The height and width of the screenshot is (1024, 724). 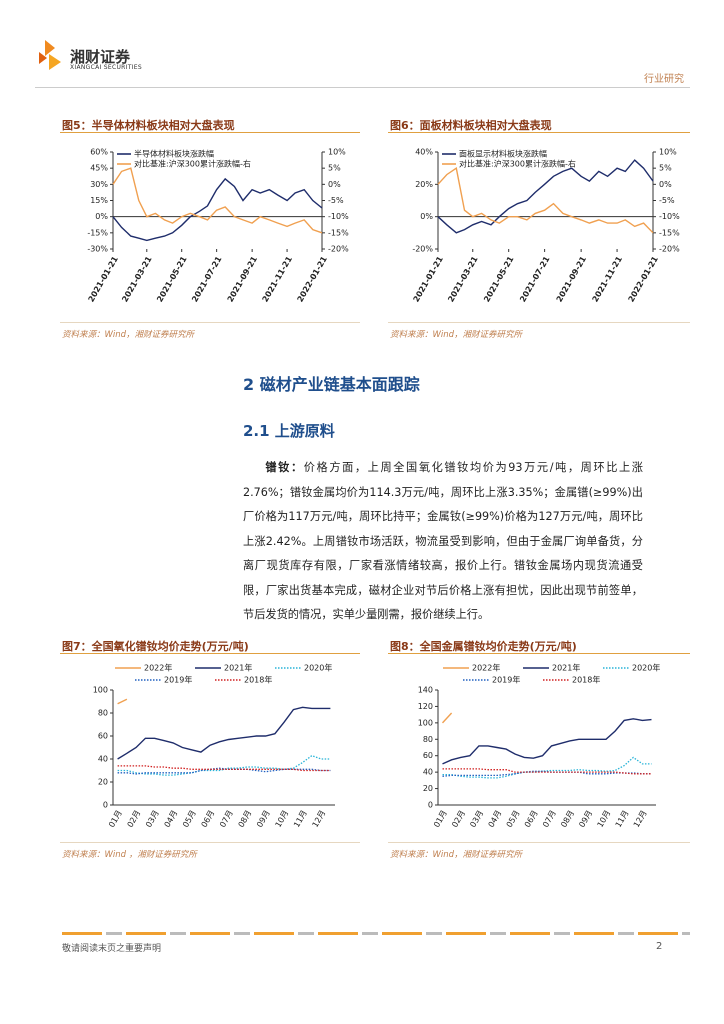 I want to click on y-tick-label: 30%, so click(x=99, y=184).